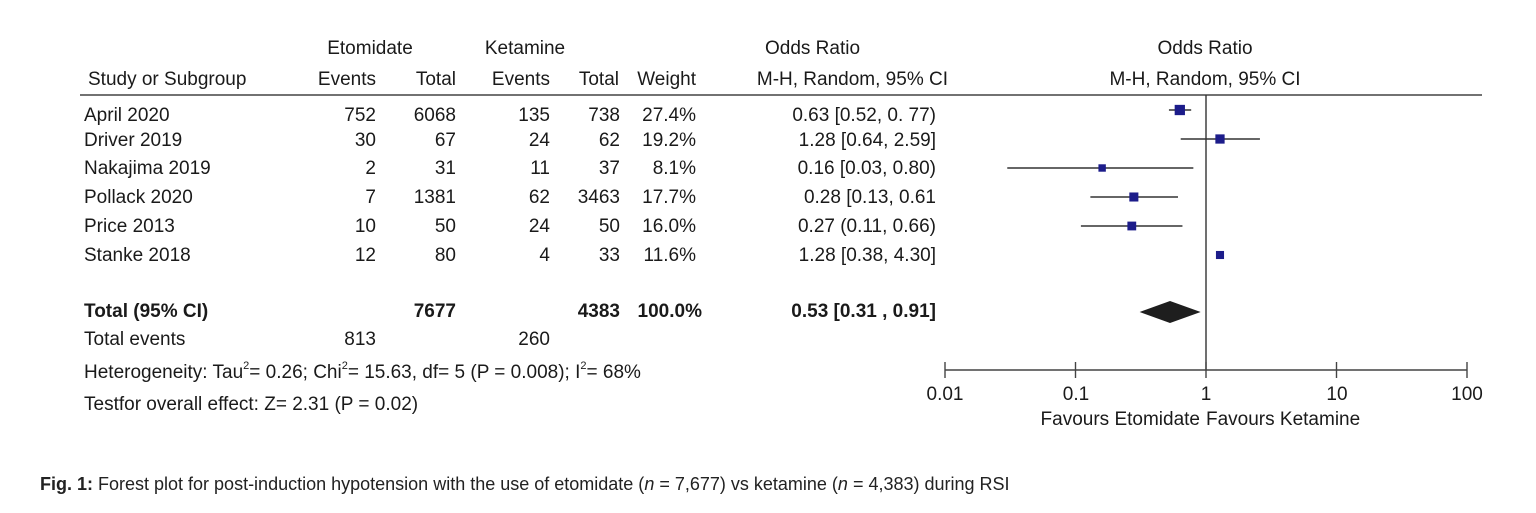  What do you see at coordinates (370, 197) in the screenshot?
I see `row-events1: 7` at bounding box center [370, 197].